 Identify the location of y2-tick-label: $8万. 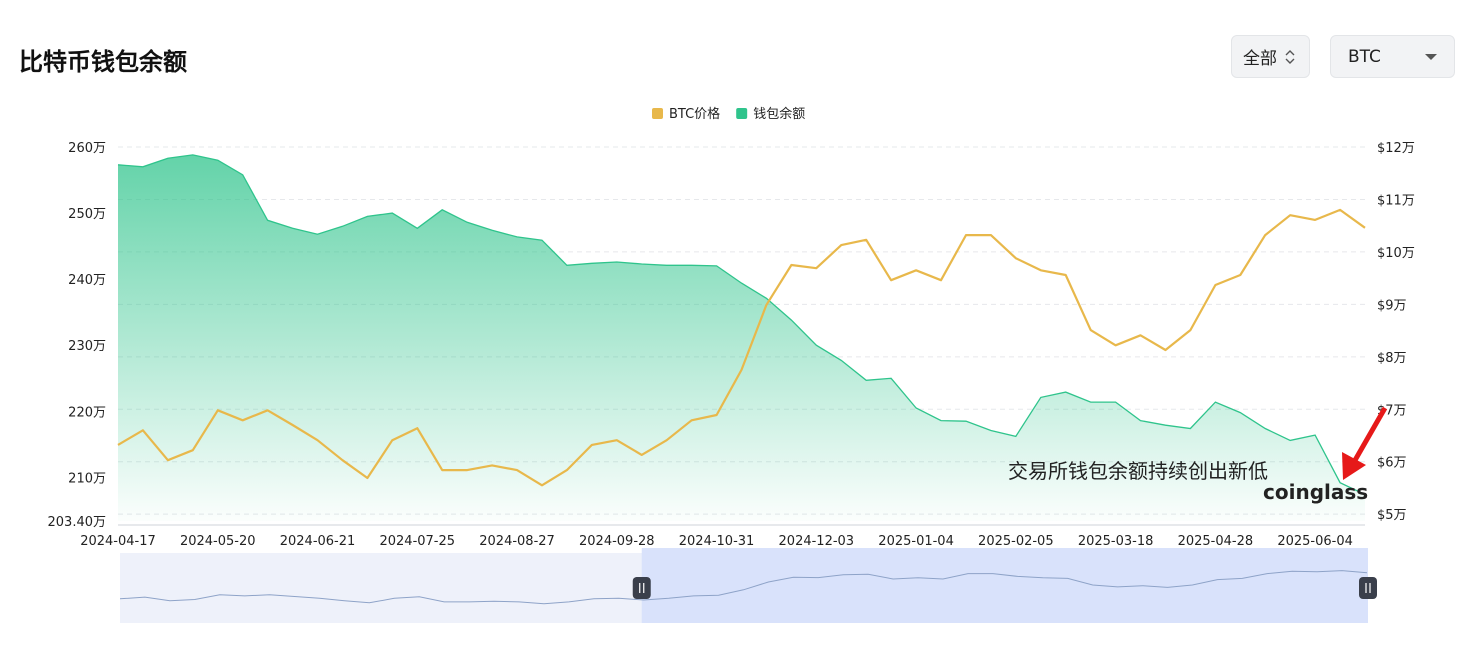
(1392, 358).